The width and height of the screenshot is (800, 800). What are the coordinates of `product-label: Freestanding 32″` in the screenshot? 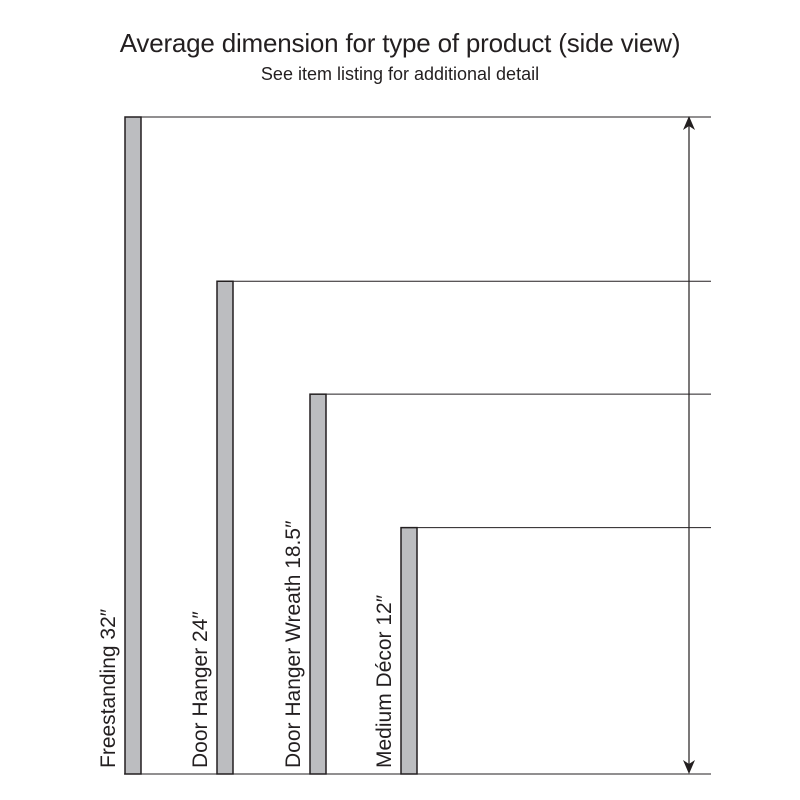 It's located at (108, 688).